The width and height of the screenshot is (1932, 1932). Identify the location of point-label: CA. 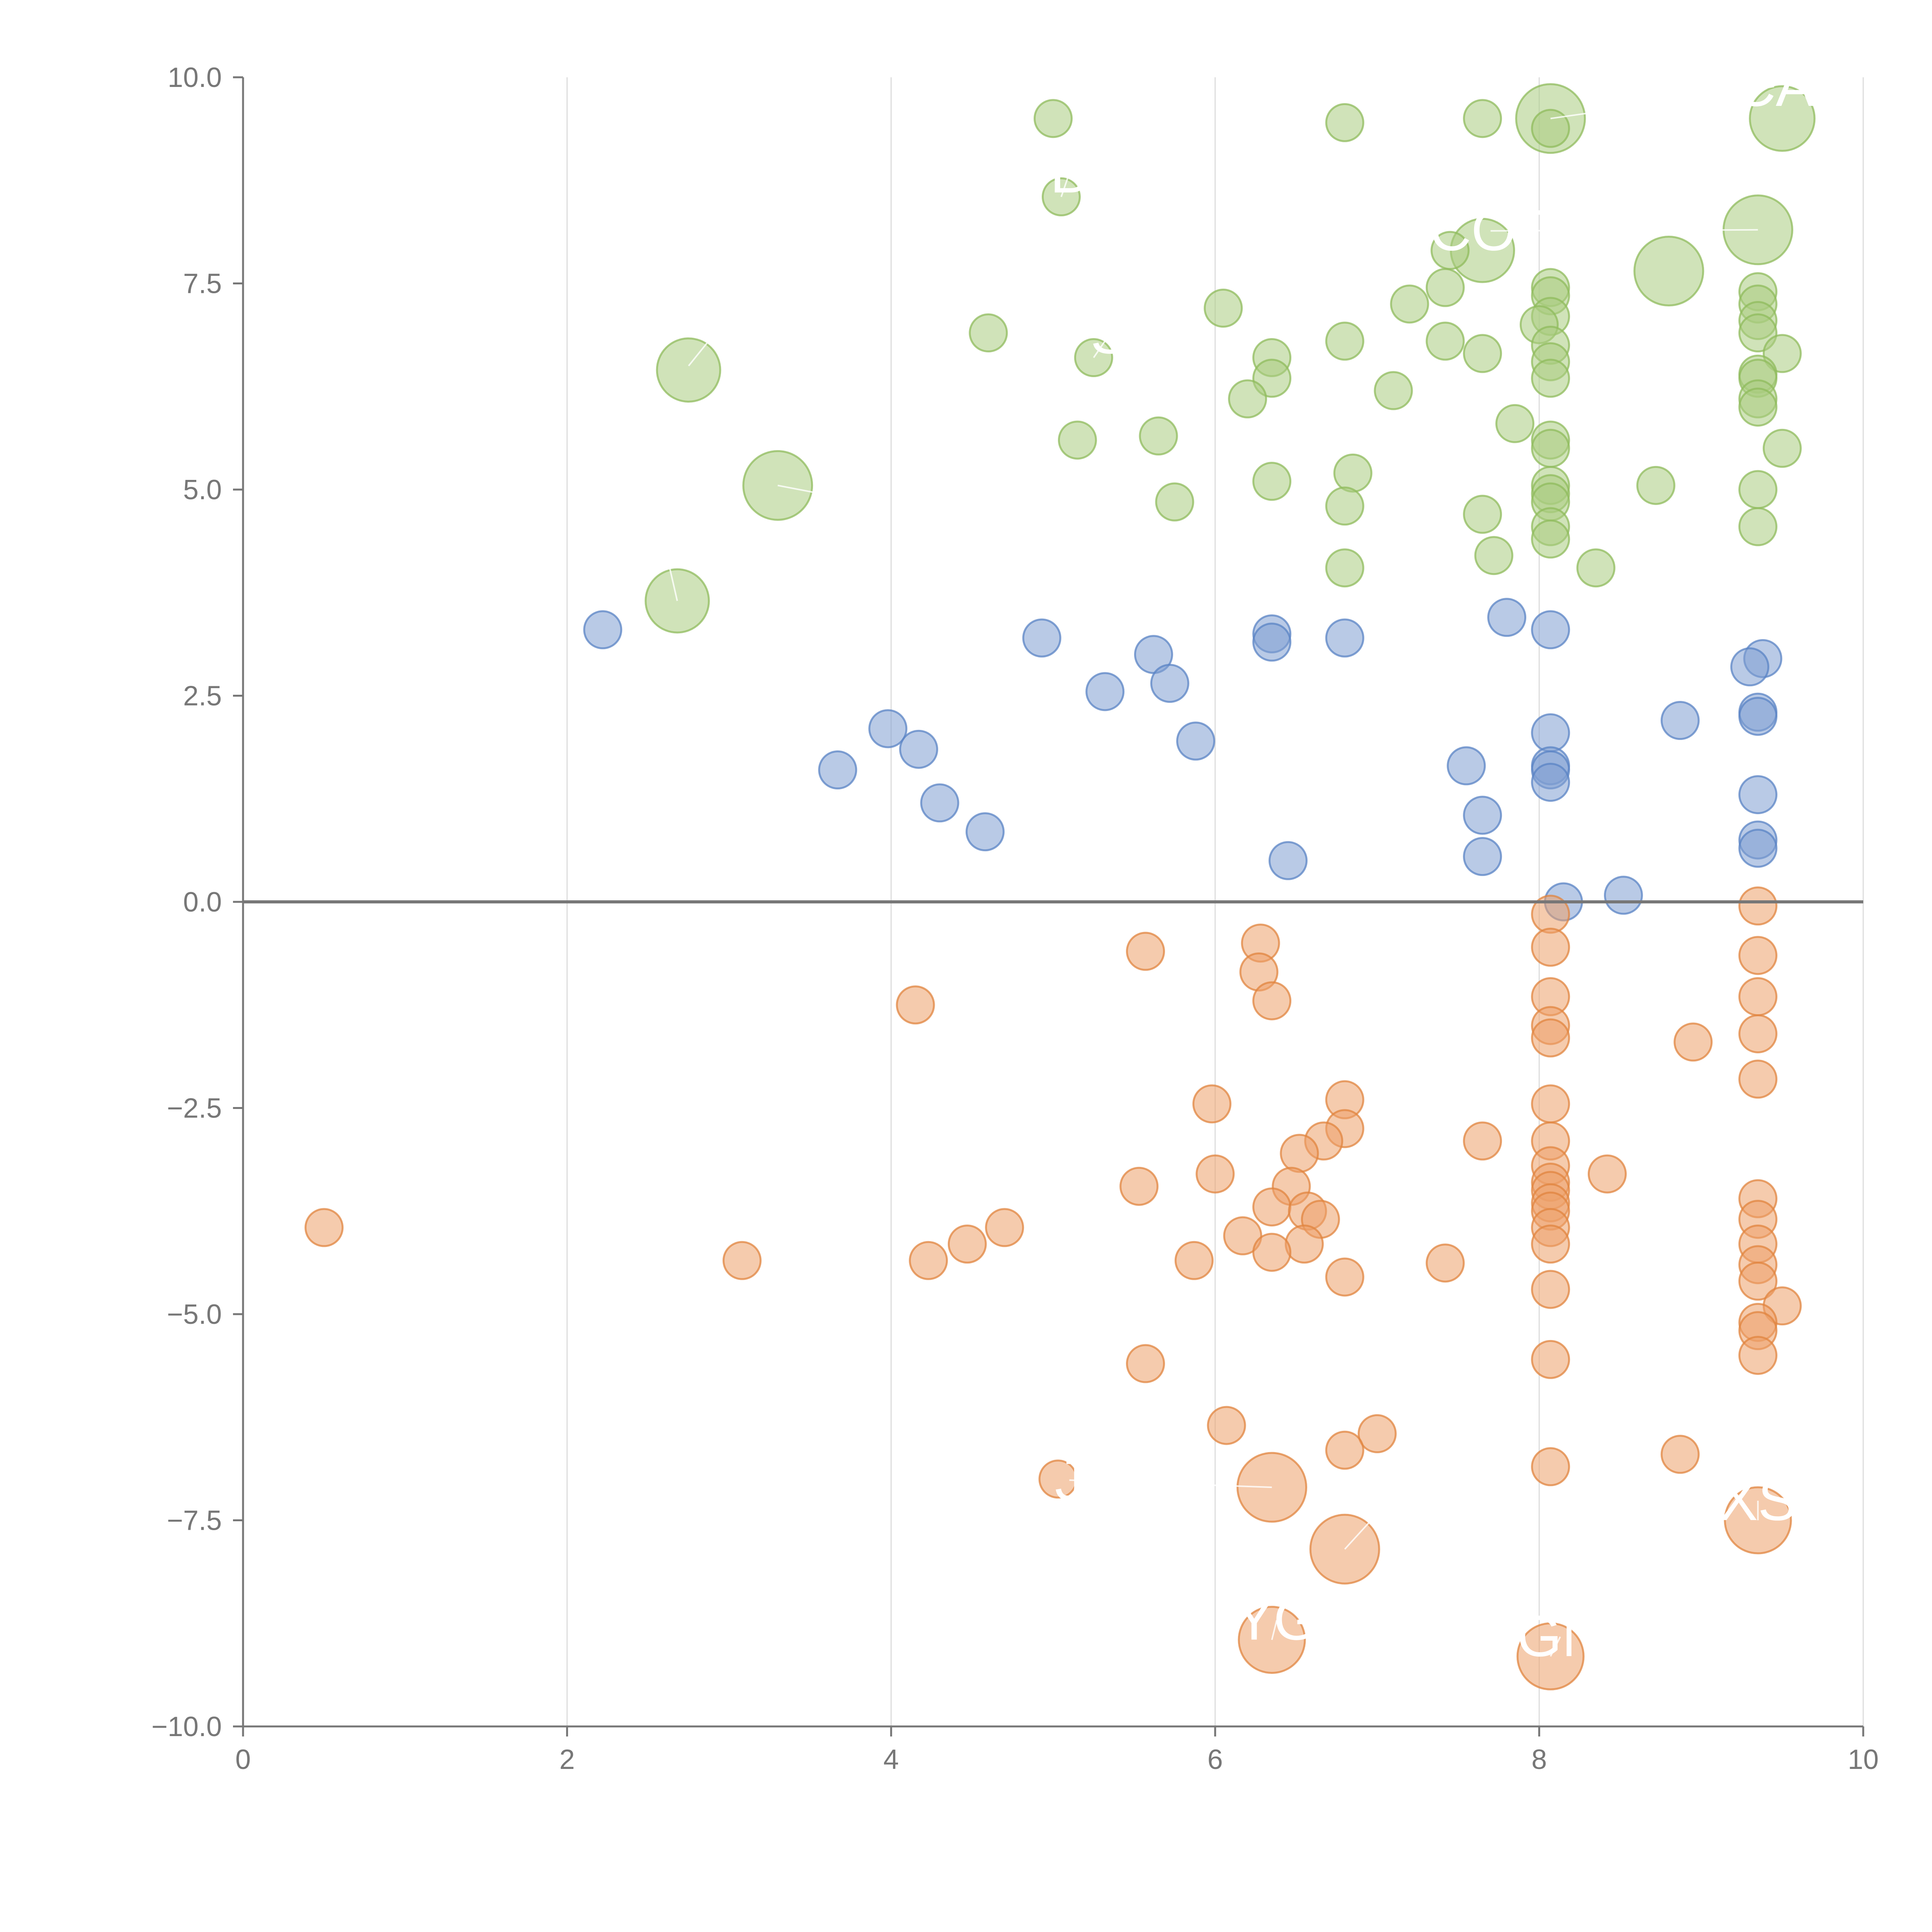
(1774, 86).